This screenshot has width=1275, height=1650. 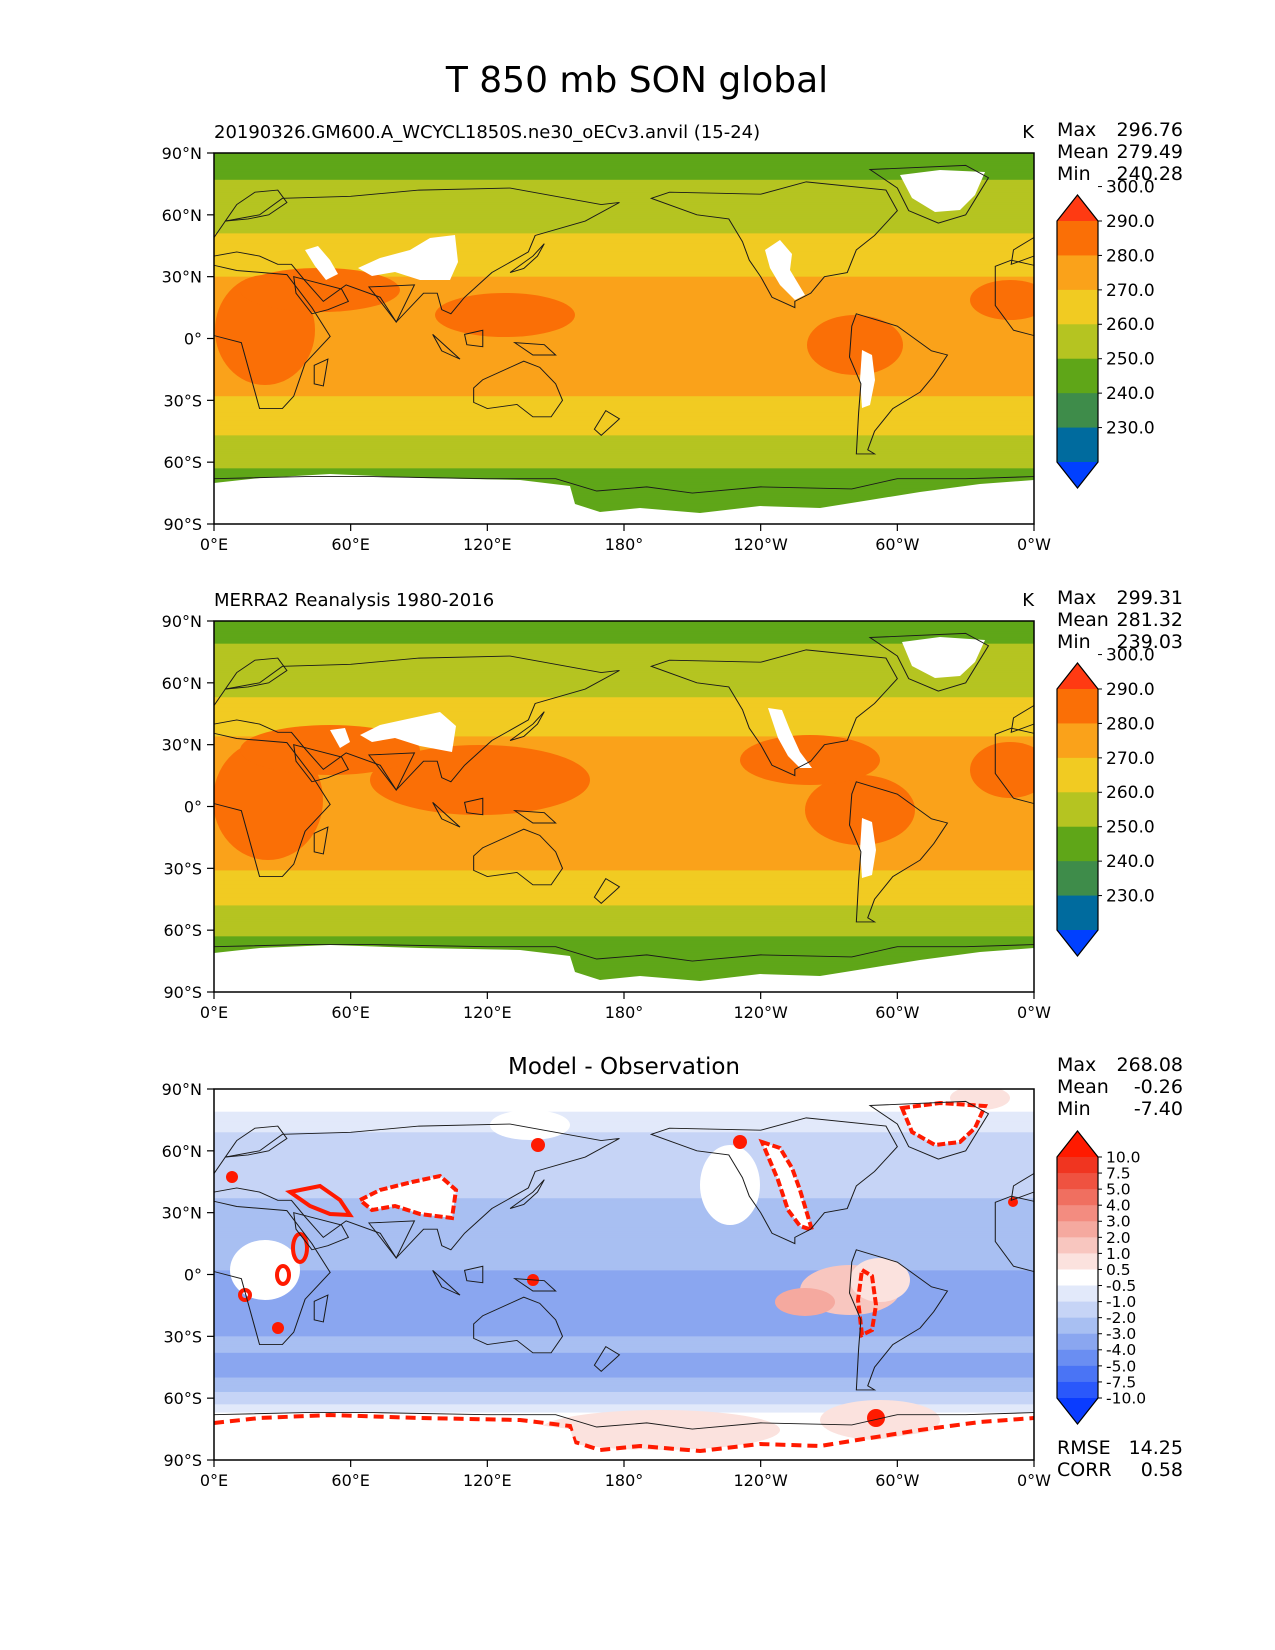 I want to click on south-america-warm-region, so click(x=860, y=810).